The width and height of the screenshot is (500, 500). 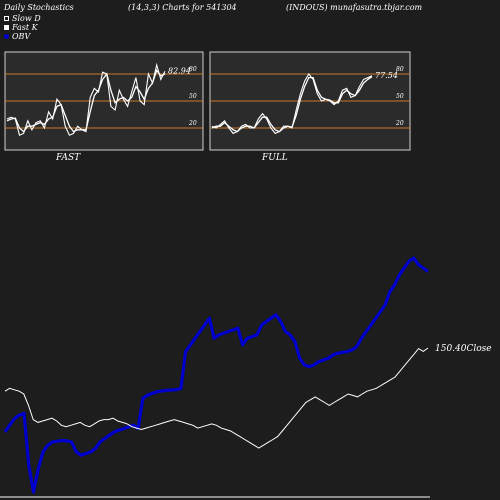 I want to click on full-slow-d-line, so click(x=292, y=104).